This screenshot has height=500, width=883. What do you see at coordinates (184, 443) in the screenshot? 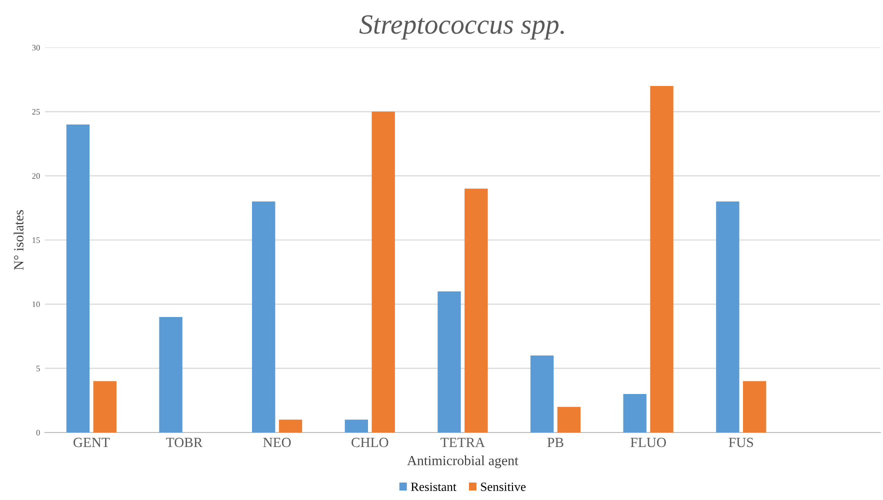
I see `x-tick-label: TOBR` at bounding box center [184, 443].